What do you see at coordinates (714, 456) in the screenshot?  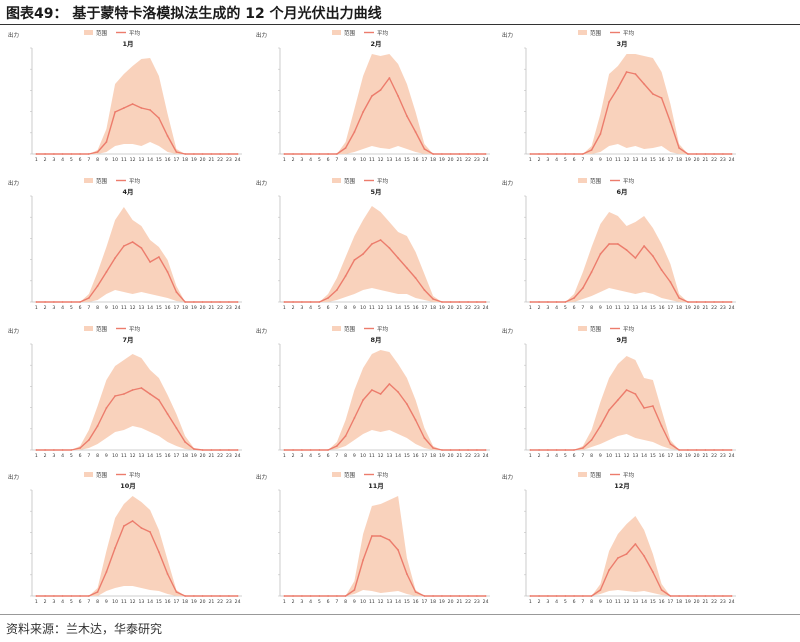 I see `x-tick-label: 22` at bounding box center [714, 456].